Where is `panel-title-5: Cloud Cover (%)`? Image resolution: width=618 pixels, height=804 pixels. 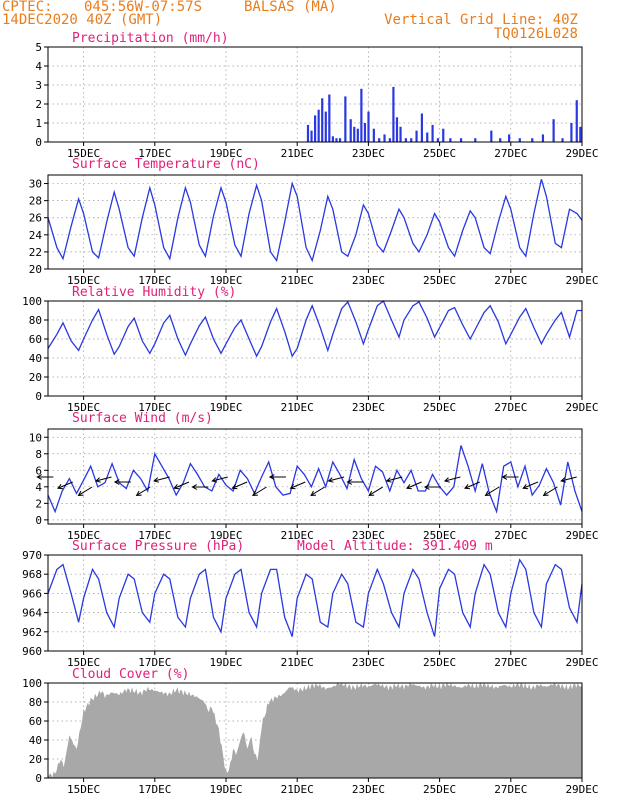 panel-title-5: Cloud Cover (%) is located at coordinates (130, 674).